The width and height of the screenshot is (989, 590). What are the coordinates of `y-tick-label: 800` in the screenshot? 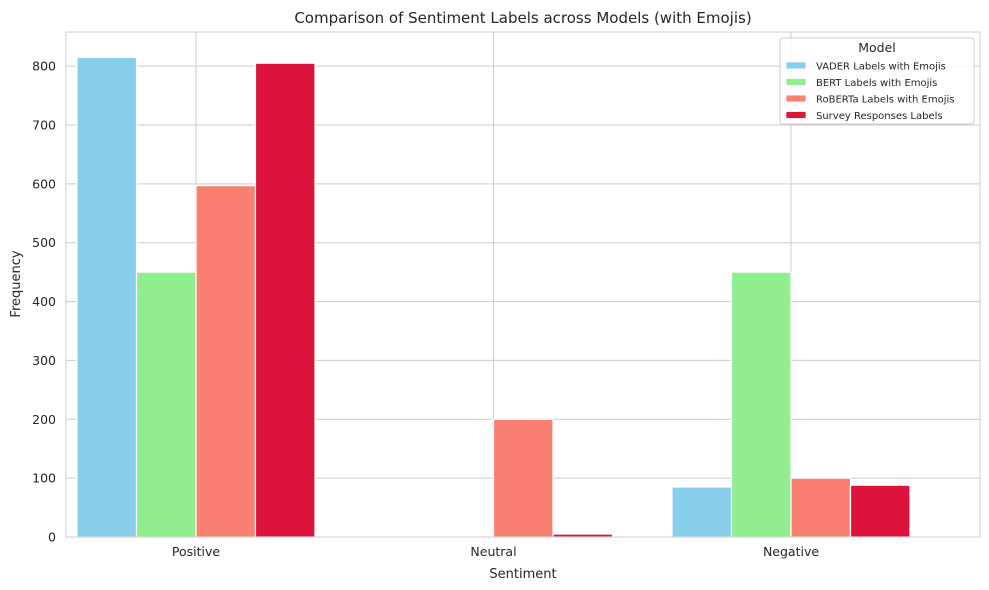 It's located at (44, 66).